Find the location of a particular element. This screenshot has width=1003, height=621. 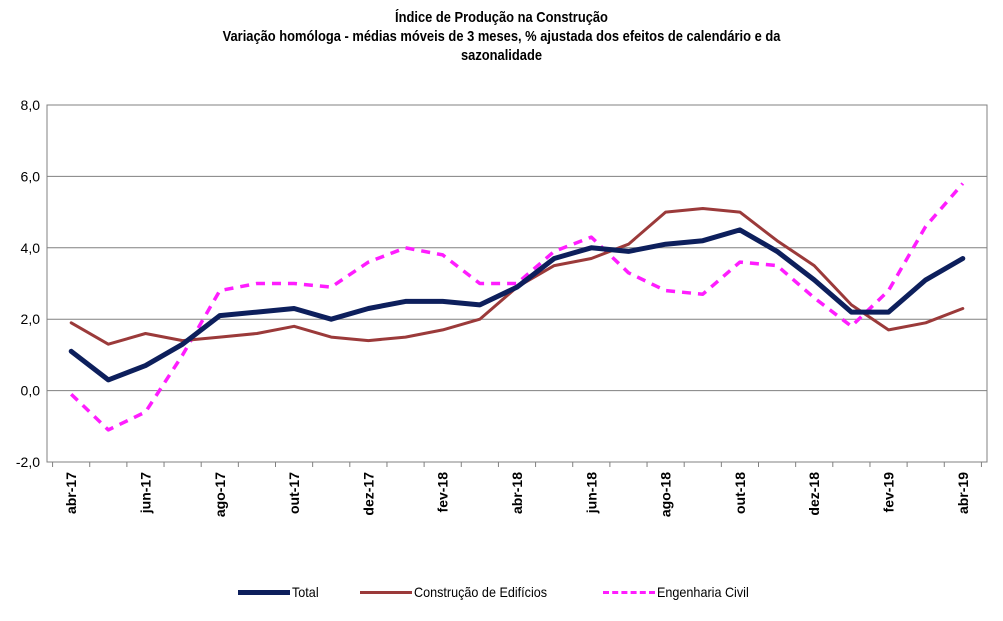

y-tick-label: 8,0 is located at coordinates (31, 105).